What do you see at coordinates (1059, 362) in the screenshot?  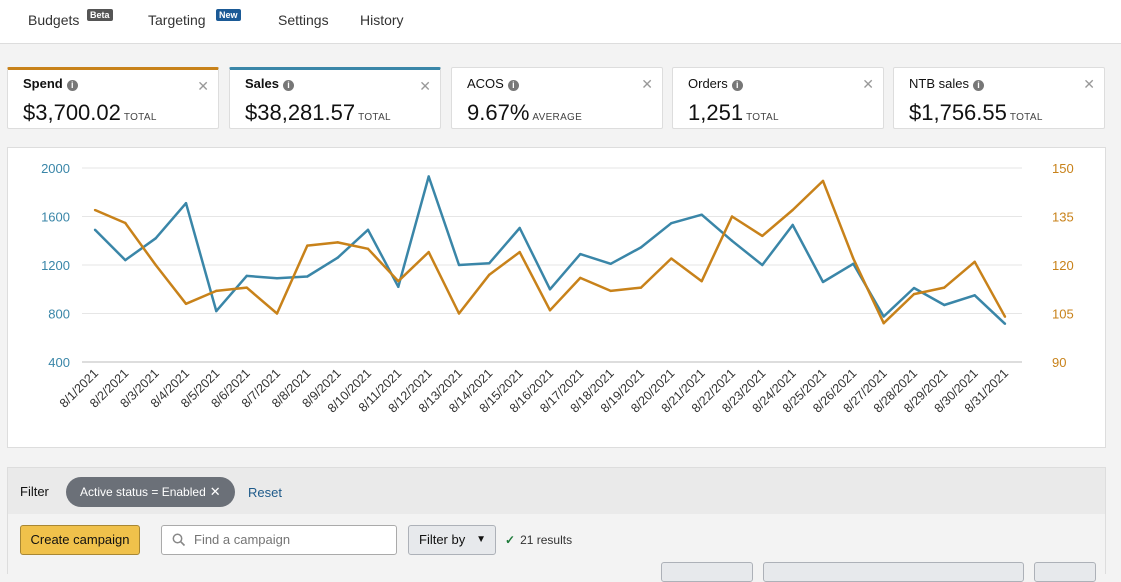 I see `y-right-tick-label: 90` at bounding box center [1059, 362].